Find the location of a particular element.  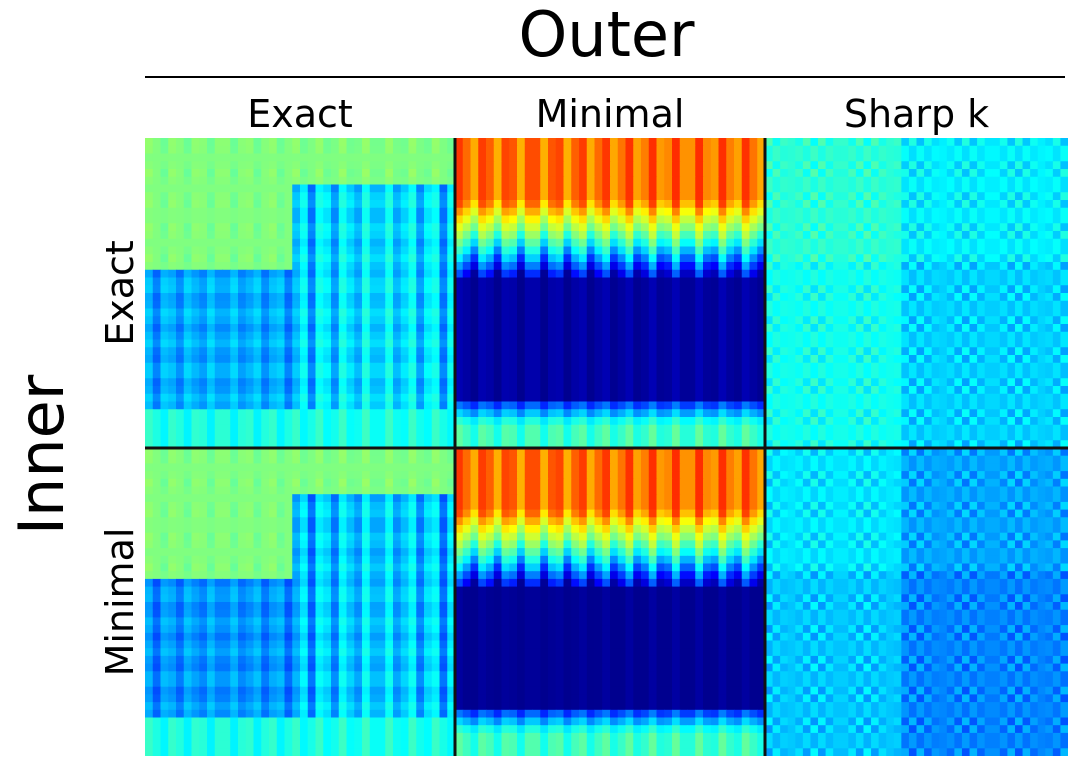

column-label-sharp-k: Sharp k is located at coordinates (916, 114).